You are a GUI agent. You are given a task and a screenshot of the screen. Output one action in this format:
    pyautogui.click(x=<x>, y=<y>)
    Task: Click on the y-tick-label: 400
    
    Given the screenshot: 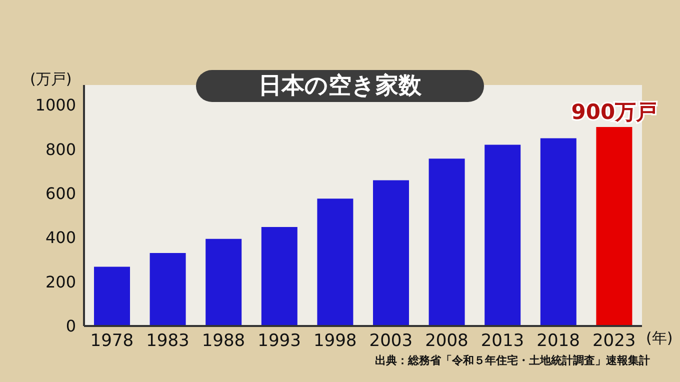 What is the action you would take?
    pyautogui.click(x=60, y=238)
    